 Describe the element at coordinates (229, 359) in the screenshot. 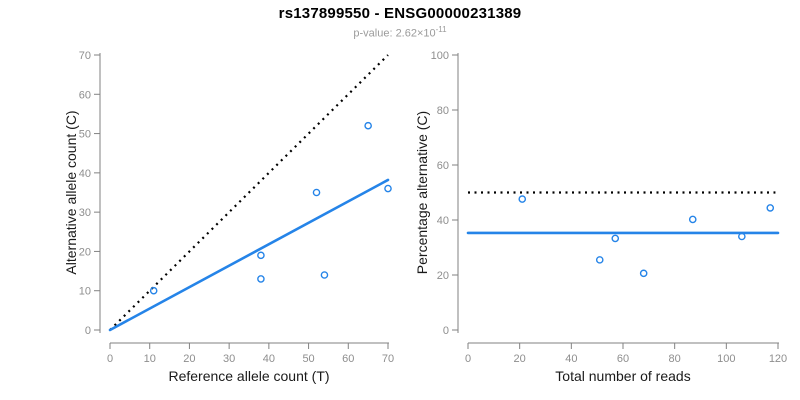

I see `x-tick-label: 30` at that location.